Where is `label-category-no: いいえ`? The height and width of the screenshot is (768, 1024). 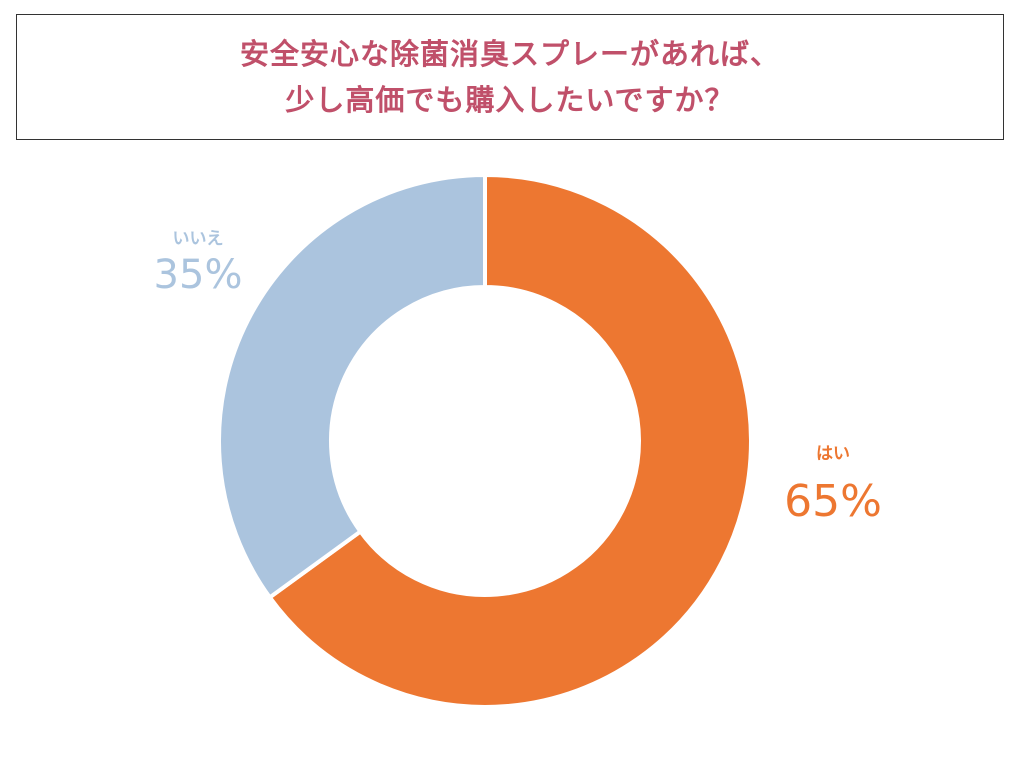 label-category-no: いいえ is located at coordinates (198, 239).